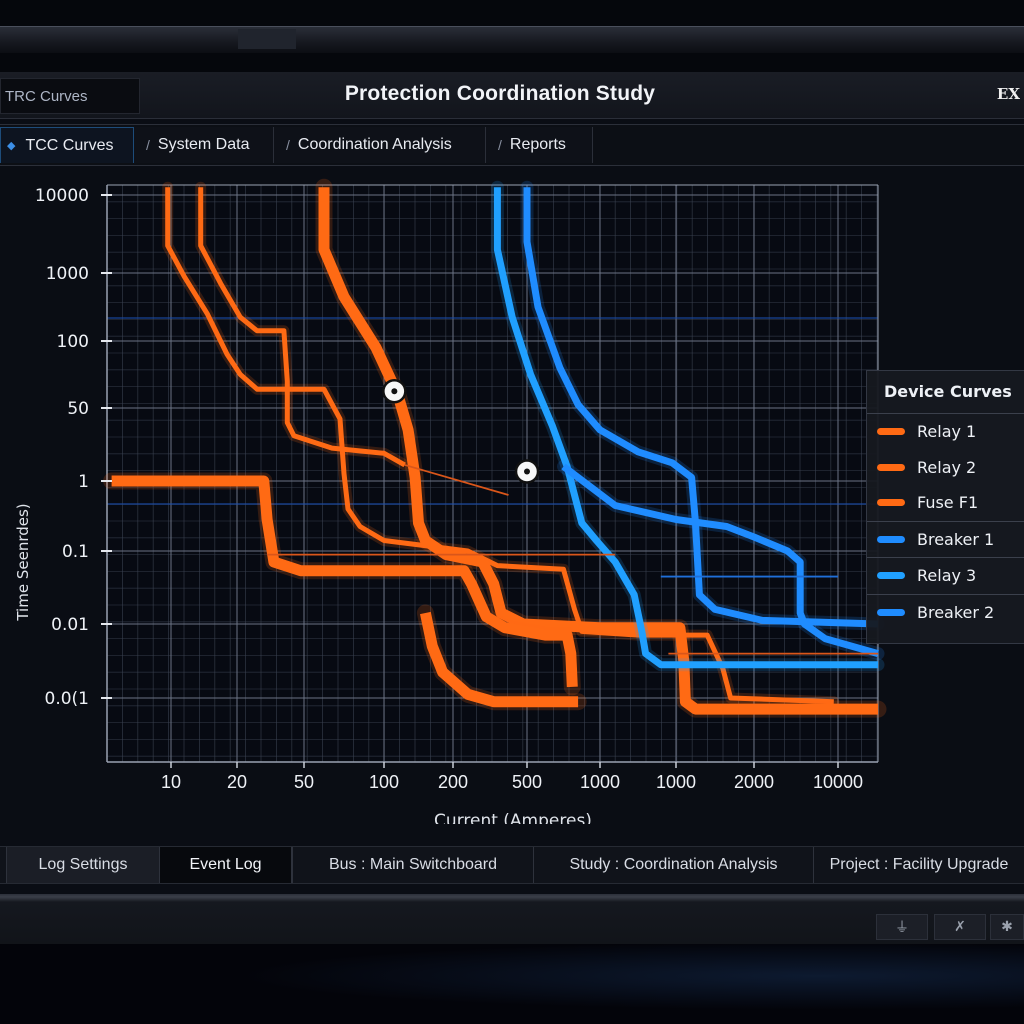 This screenshot has height=1024, width=1024. I want to click on tab-label: System Data, so click(203, 144).